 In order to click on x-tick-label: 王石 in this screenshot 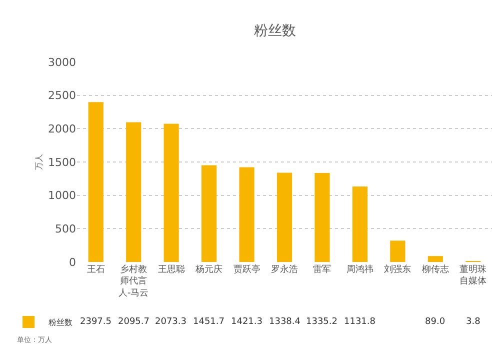, I will do `click(95, 270)`.